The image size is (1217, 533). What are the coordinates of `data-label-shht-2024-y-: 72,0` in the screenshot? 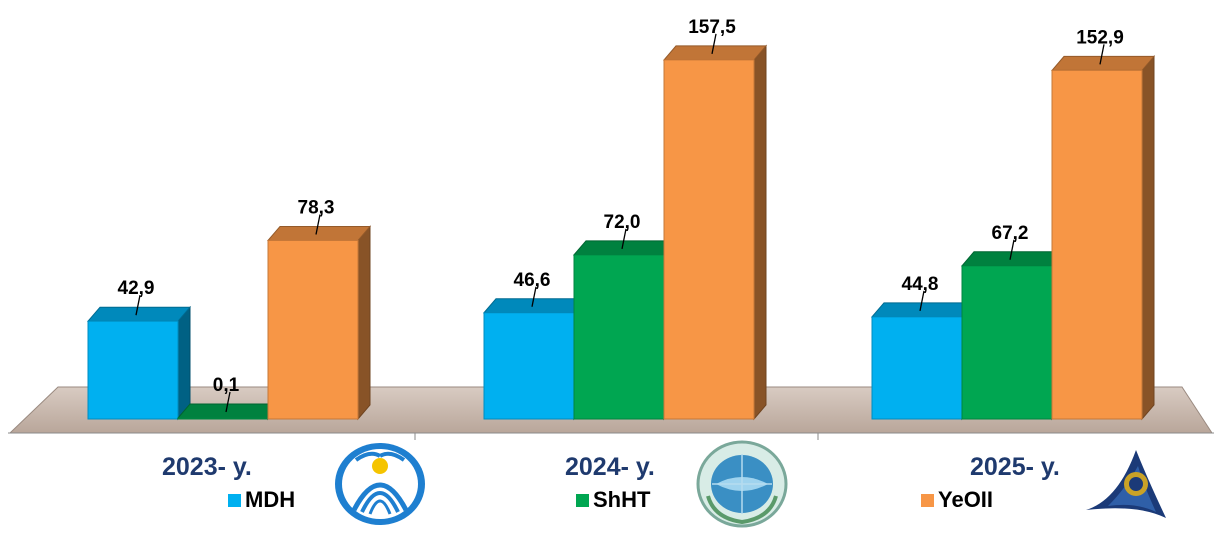 It's located at (622, 222).